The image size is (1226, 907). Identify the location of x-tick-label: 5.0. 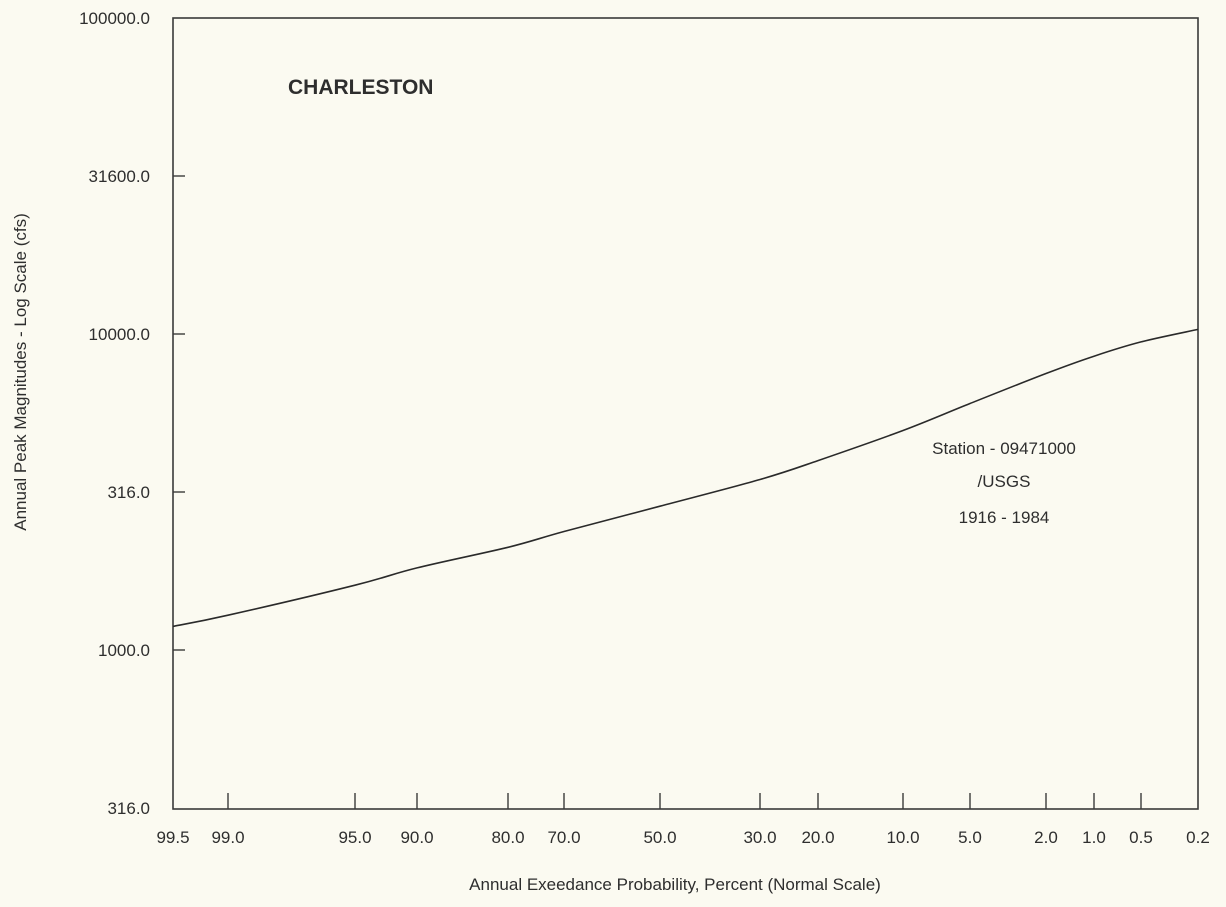
(970, 837).